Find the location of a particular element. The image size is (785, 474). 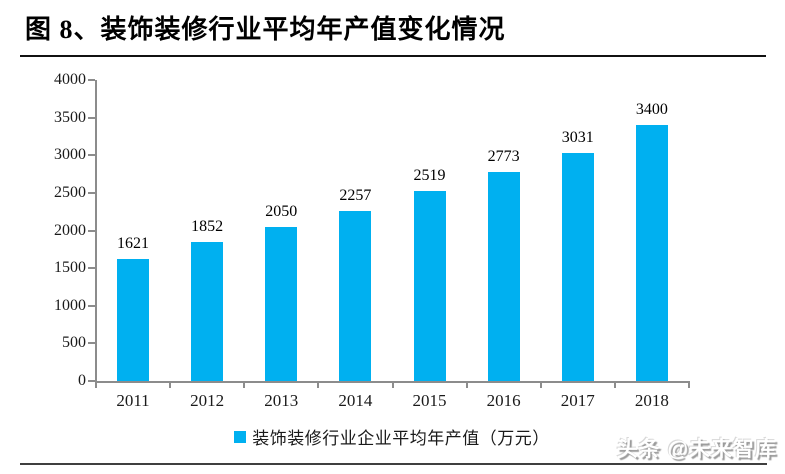

x-axis-label: 2017 is located at coordinates (577, 400).